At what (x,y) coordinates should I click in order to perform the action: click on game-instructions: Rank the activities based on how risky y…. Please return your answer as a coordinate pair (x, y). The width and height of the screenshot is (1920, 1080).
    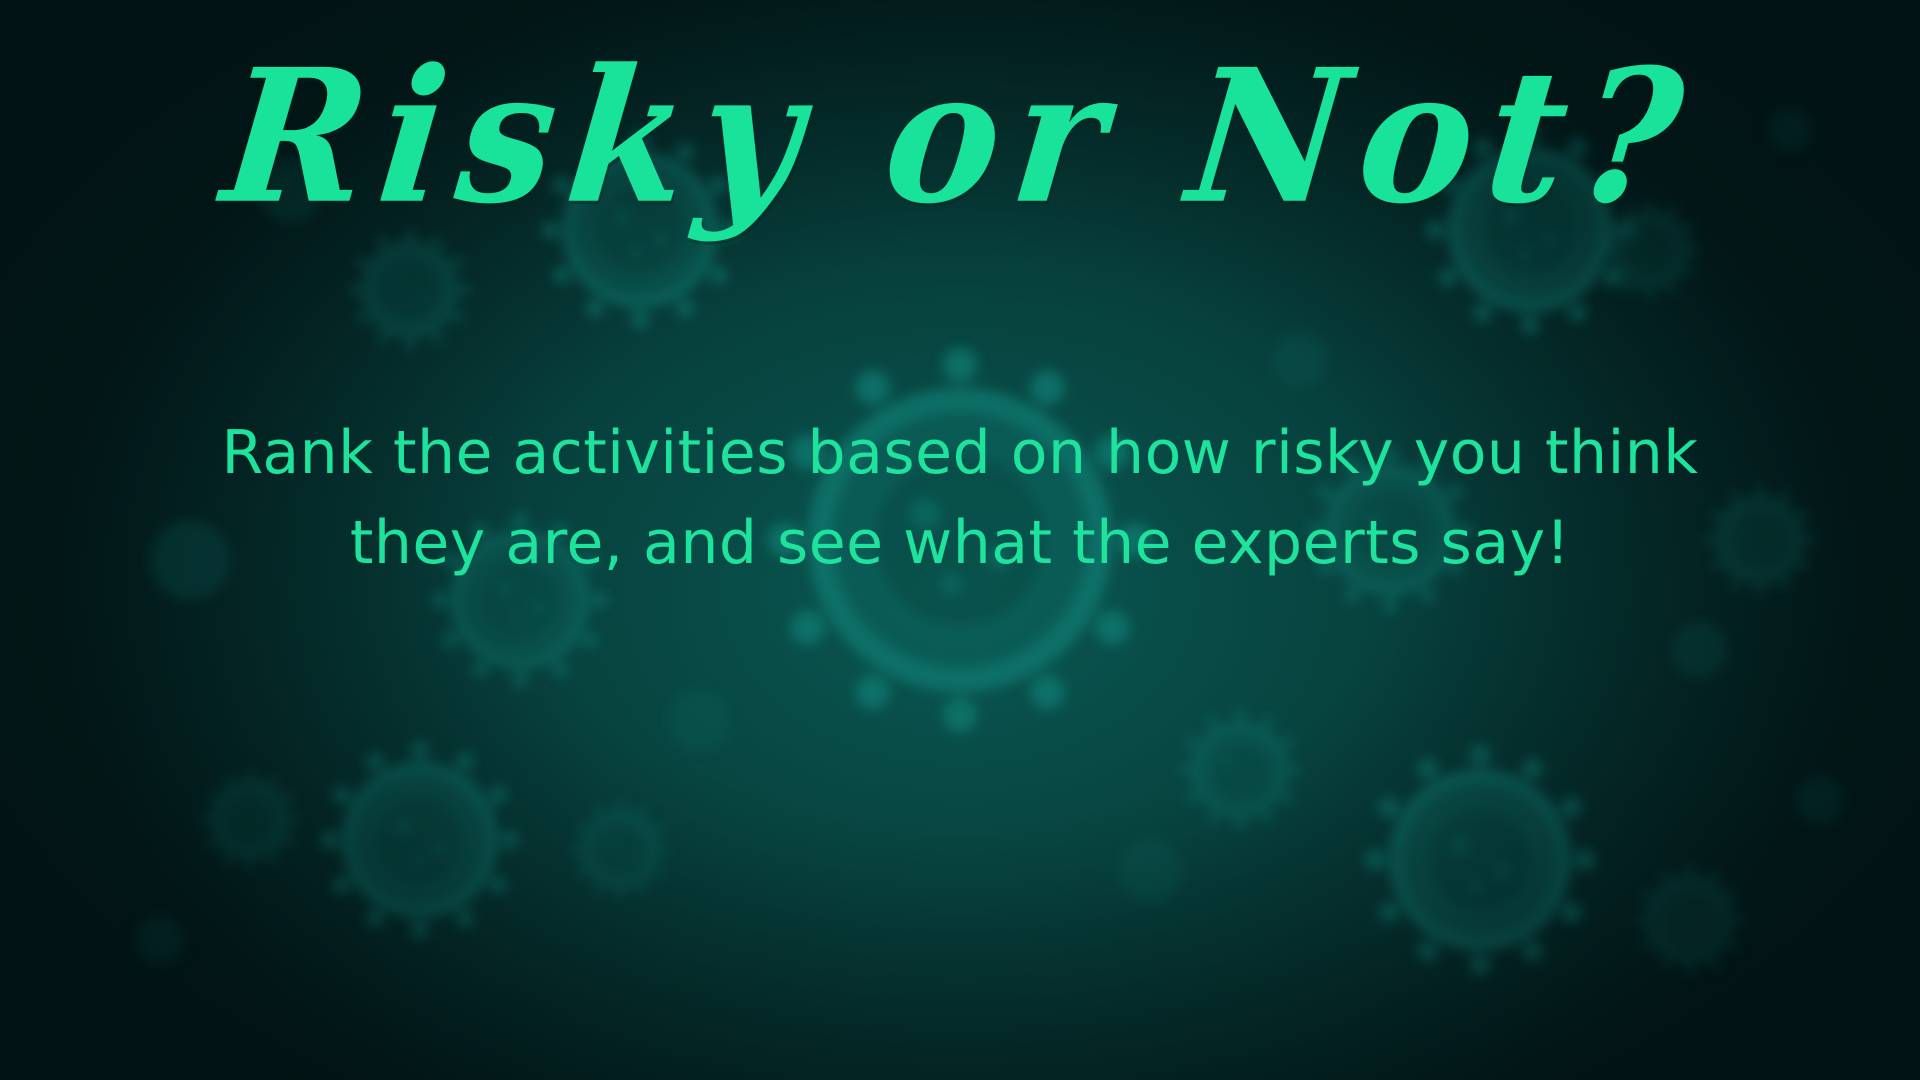
    Looking at the image, I should click on (960, 498).